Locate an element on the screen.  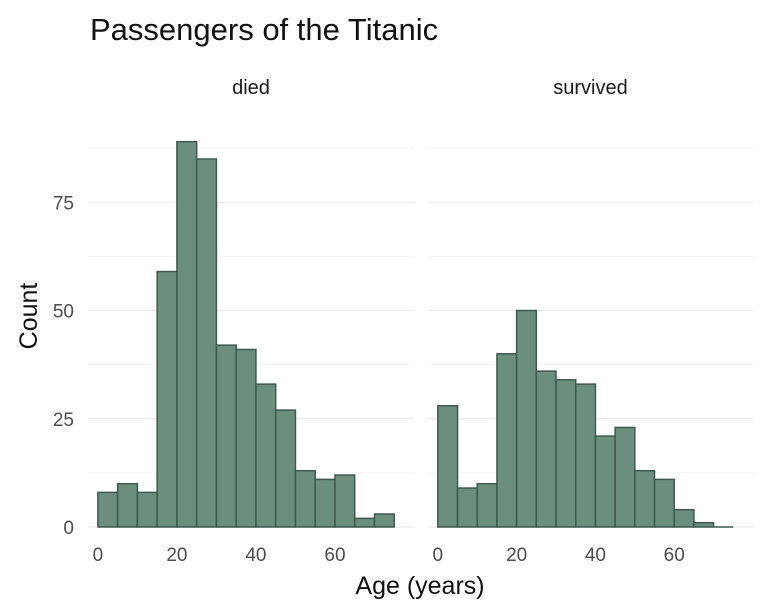
y-axis-label: Count is located at coordinates (29, 316).